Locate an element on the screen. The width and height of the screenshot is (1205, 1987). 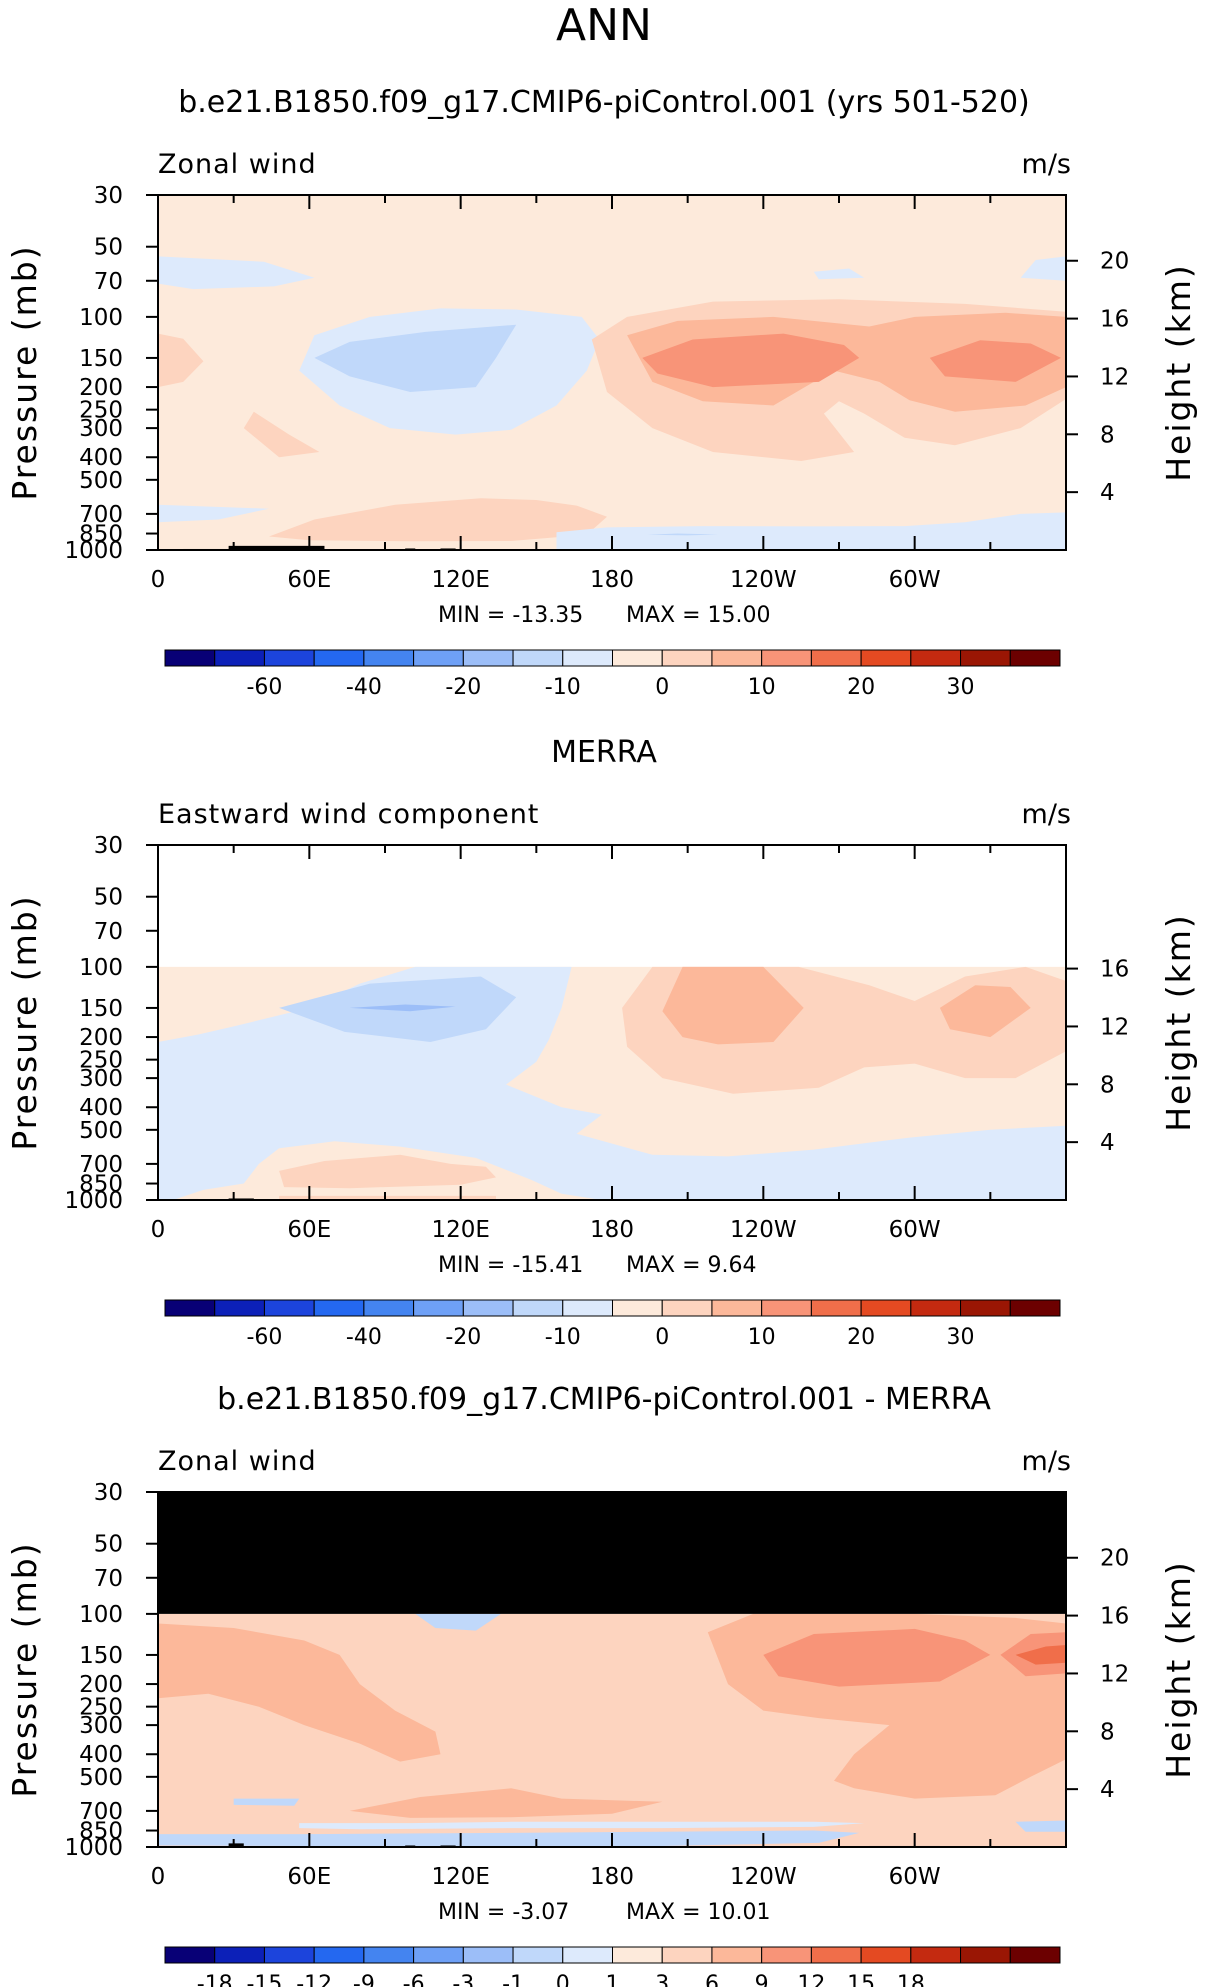
colorbar-label: 10 is located at coordinates (762, 687).